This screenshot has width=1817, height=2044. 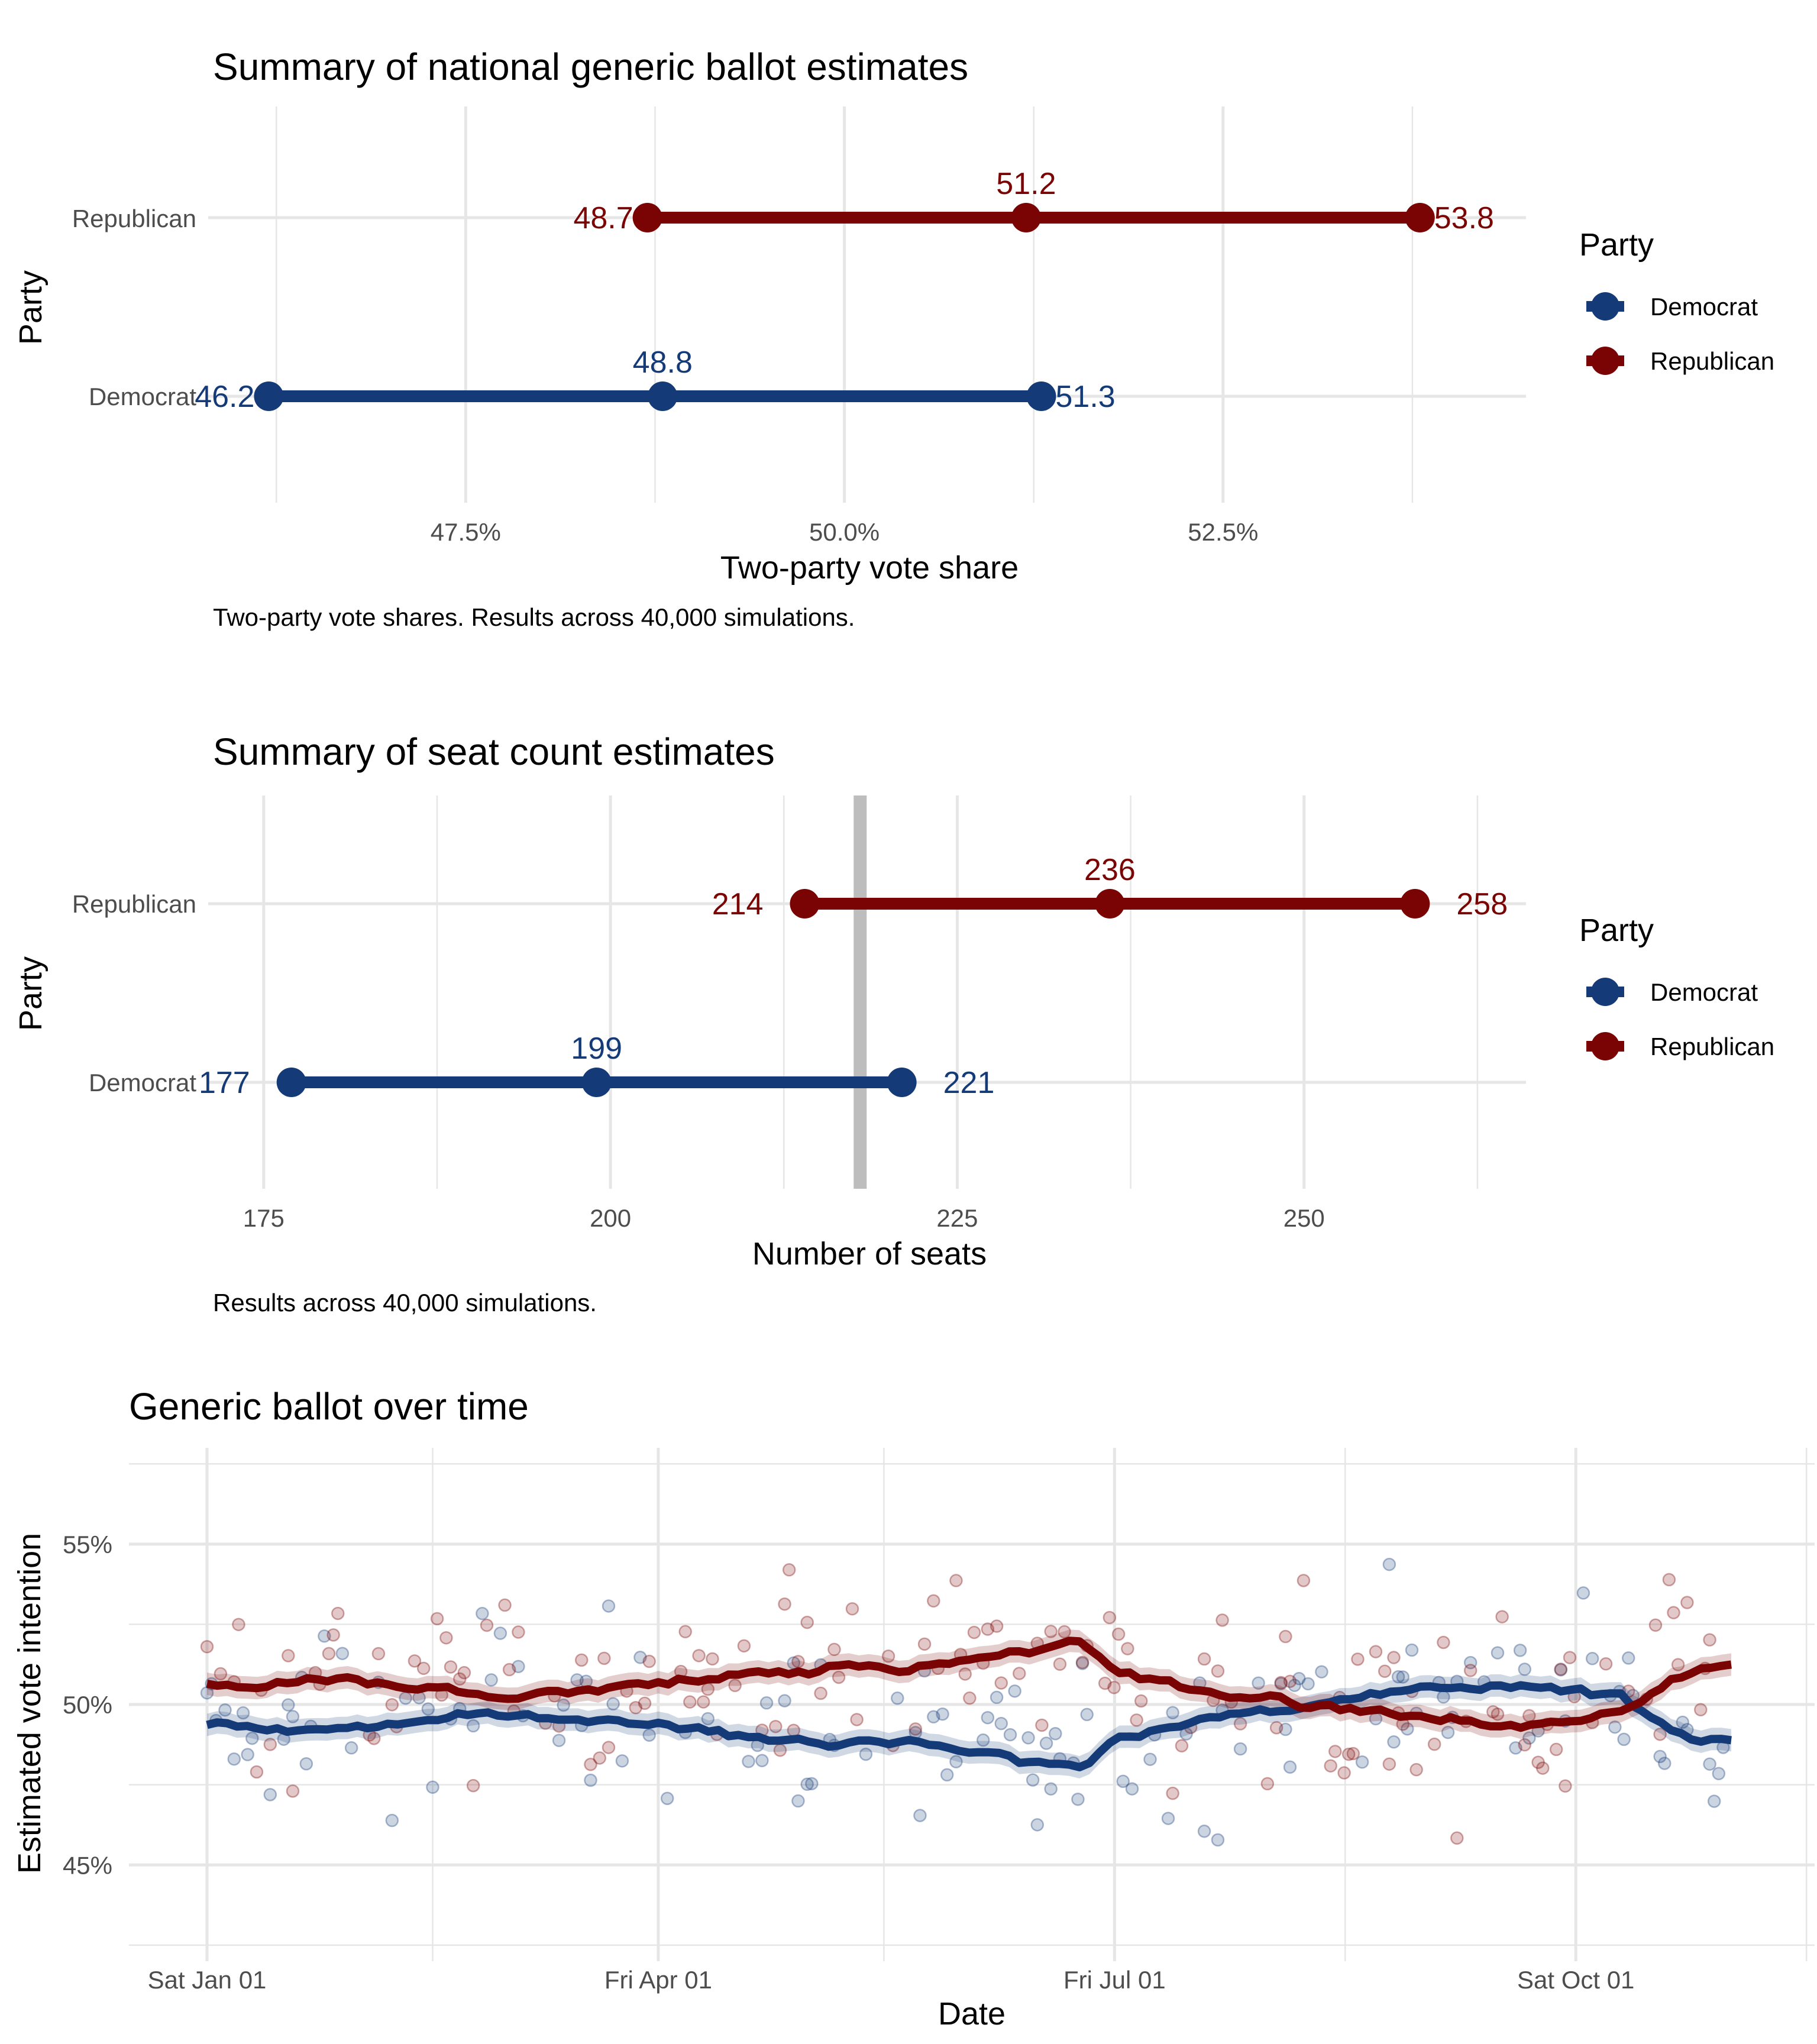 I want to click on p3-ytick-label: 45%, so click(x=87, y=1865).